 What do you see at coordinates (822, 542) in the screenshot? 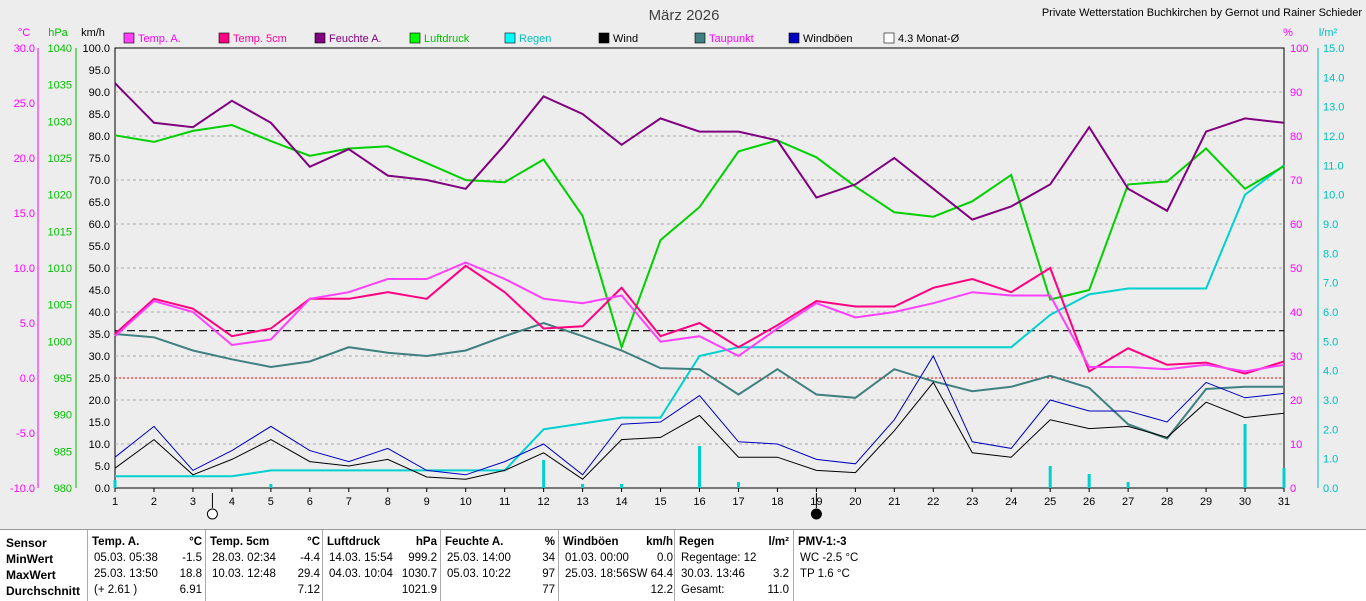
I see `column-title: PMV-1:-3` at bounding box center [822, 542].